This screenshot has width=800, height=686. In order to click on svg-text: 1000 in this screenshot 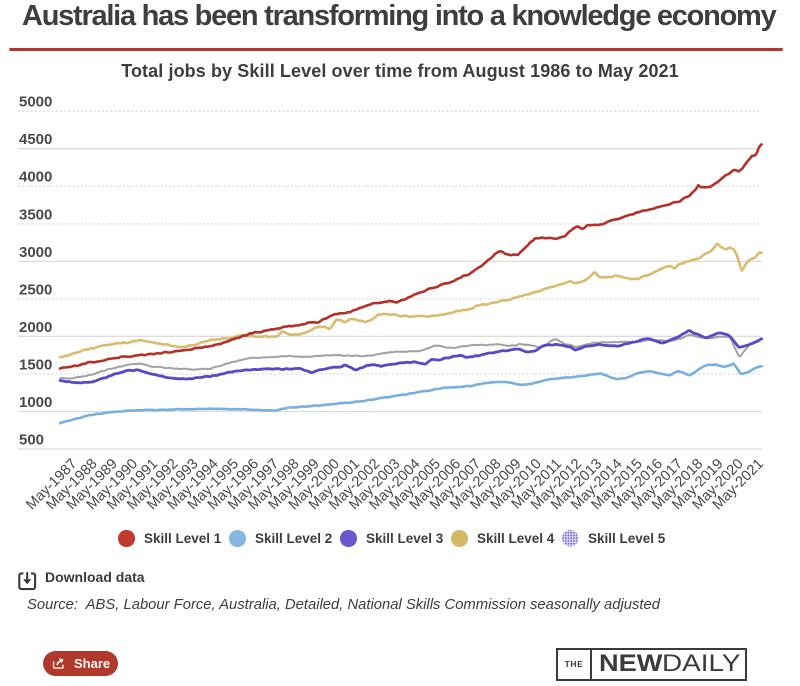, I will do `click(35, 402)`.